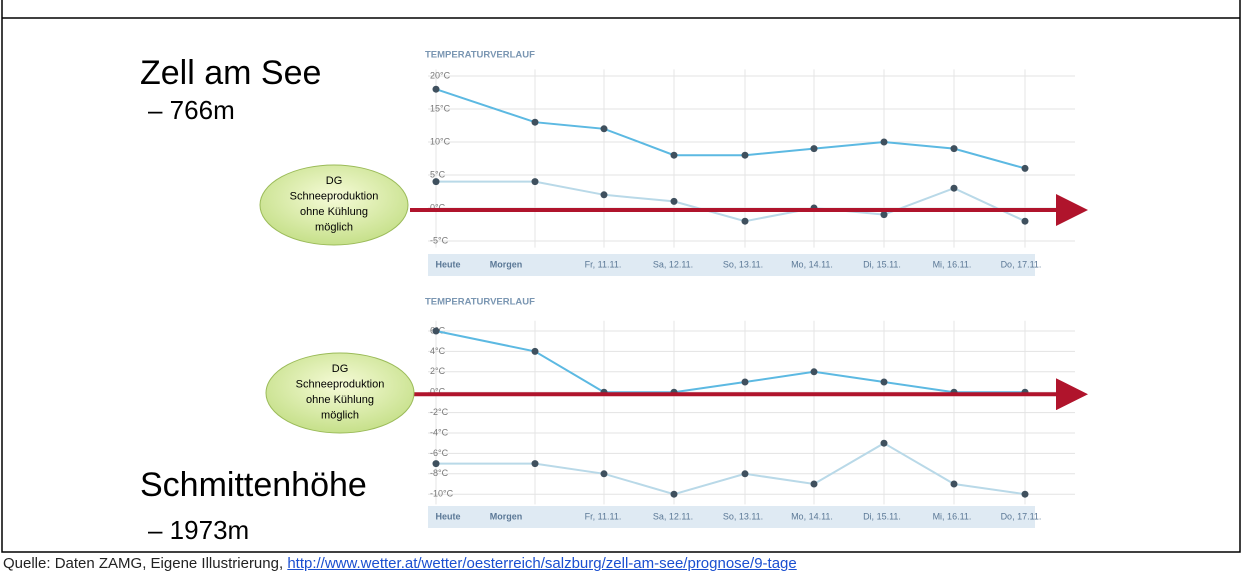 The image size is (1242, 574). What do you see at coordinates (439, 473) in the screenshot?
I see `y-tick-label: -8°C` at bounding box center [439, 473].